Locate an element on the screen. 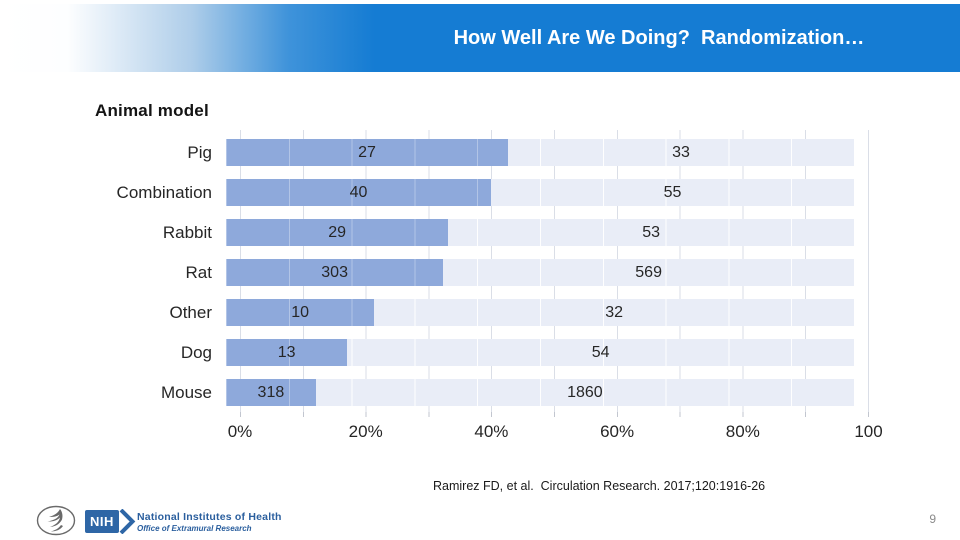 This screenshot has width=960, height=540. hhs-eagle-logo-icon is located at coordinates (56, 520).